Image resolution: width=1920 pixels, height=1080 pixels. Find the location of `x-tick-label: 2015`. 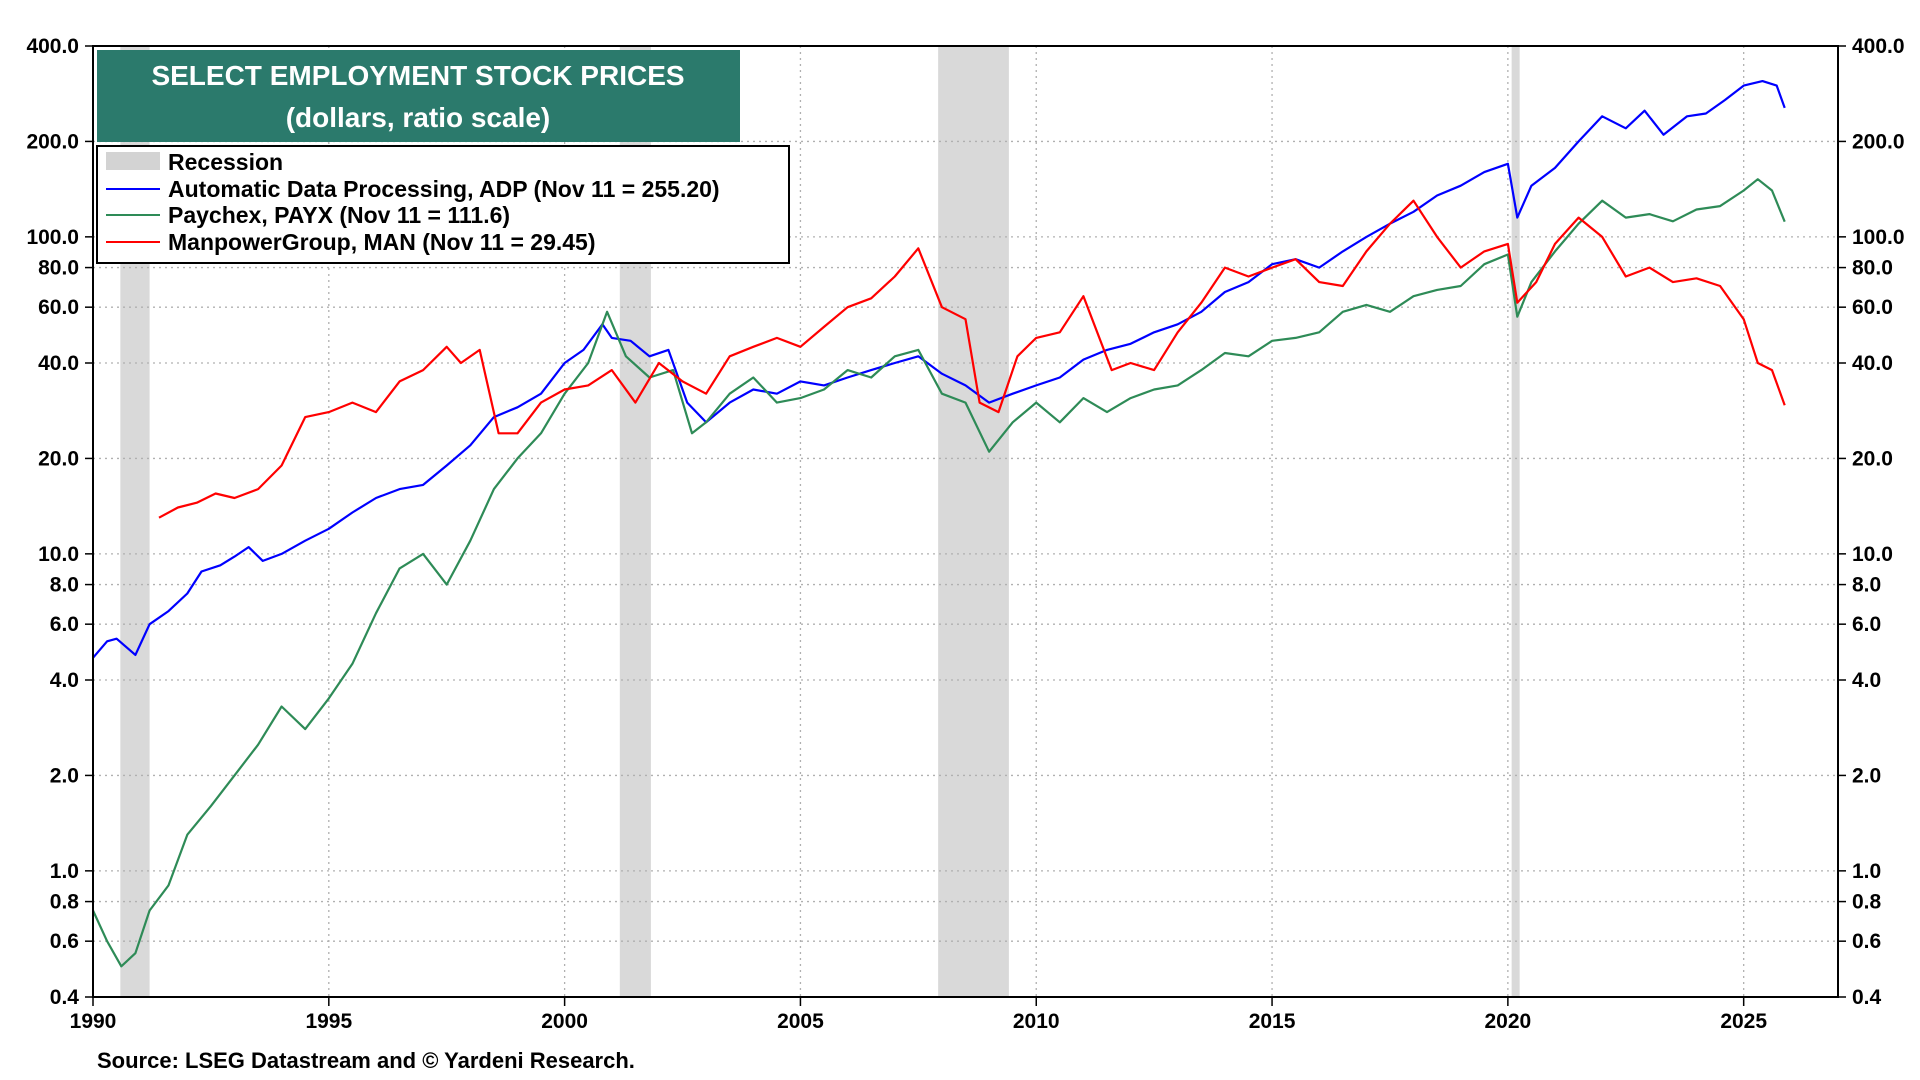

x-tick-label: 2015 is located at coordinates (1272, 1021).